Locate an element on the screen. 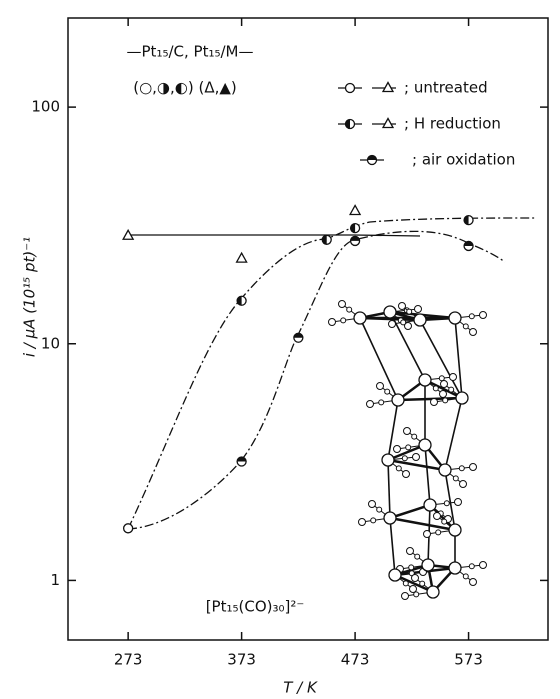  legend-label: ; air oxidation is located at coordinates (463, 160).